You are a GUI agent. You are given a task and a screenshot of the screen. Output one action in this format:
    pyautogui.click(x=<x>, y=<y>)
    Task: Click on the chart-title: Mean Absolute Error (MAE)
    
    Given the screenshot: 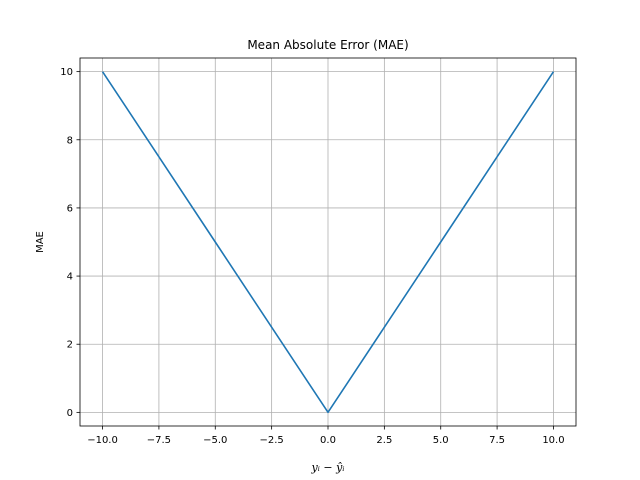 What is the action you would take?
    pyautogui.click(x=327, y=45)
    